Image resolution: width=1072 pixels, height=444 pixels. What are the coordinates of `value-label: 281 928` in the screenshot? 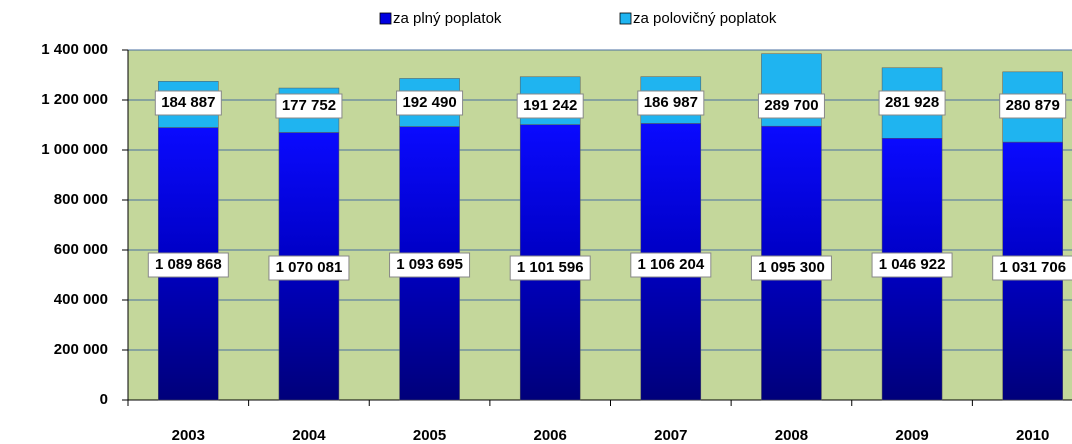 It's located at (912, 102).